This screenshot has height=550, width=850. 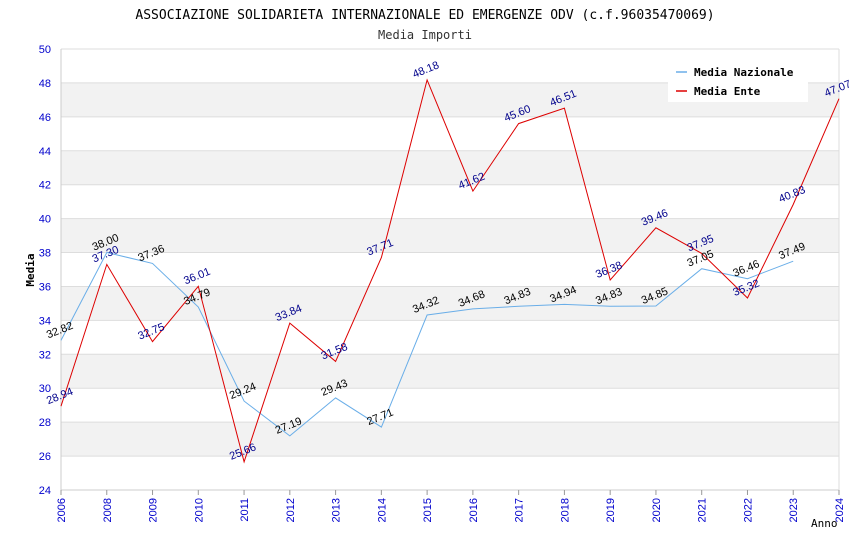 I want to click on x-tick-label: 2023, so click(x=794, y=510).